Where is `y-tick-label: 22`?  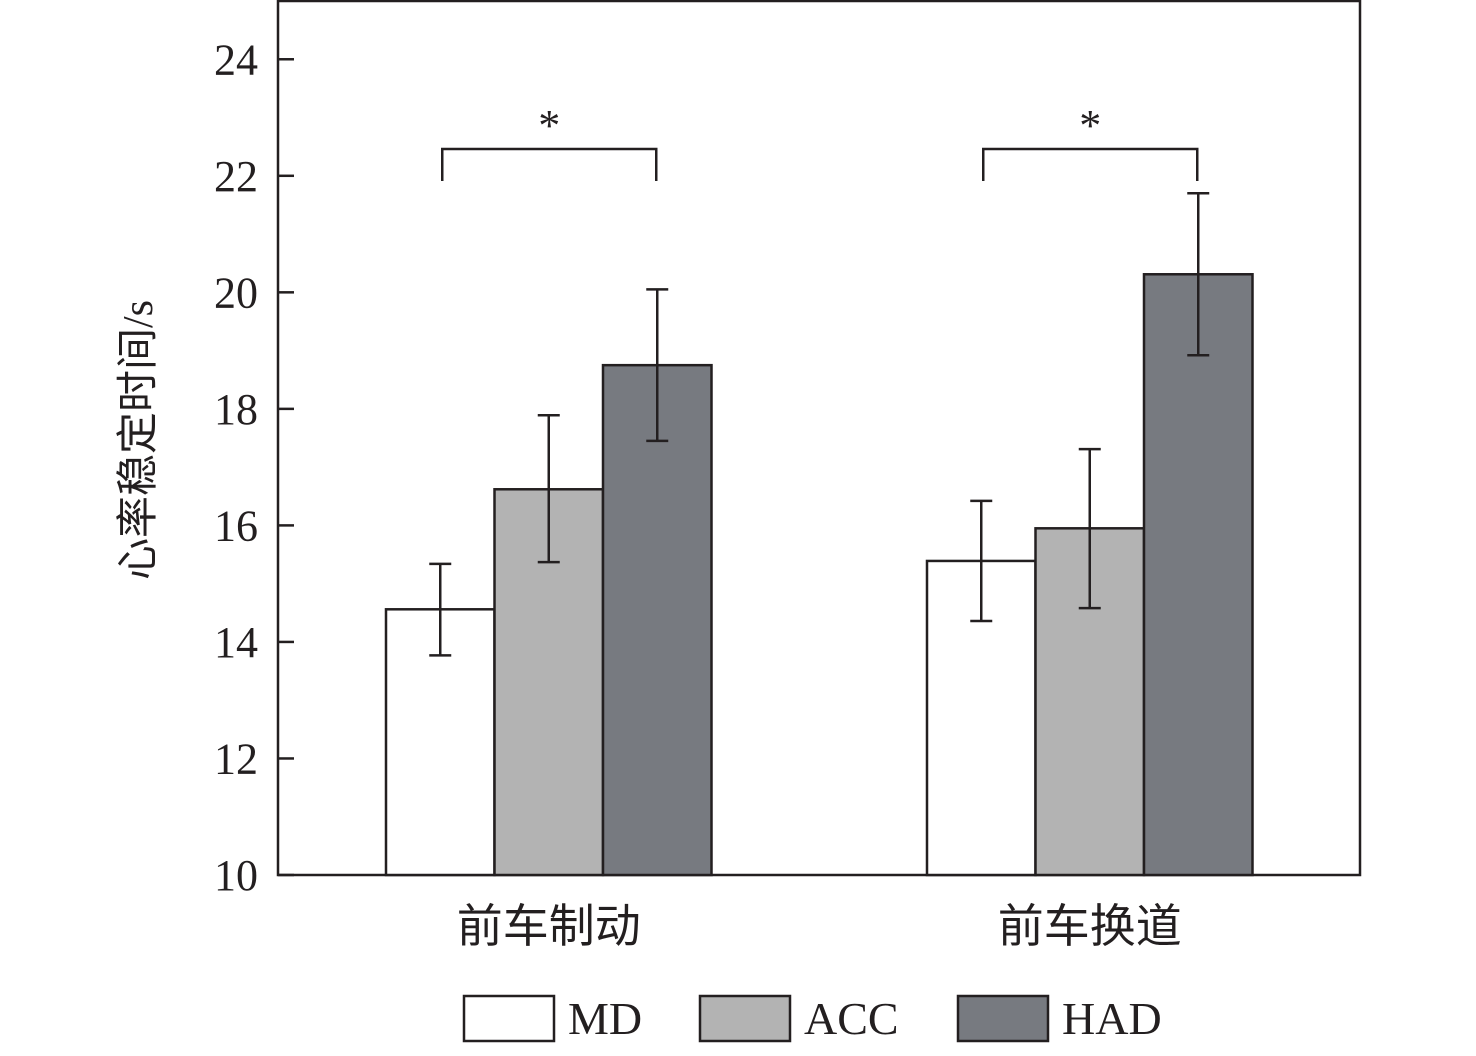
y-tick-label: 22 is located at coordinates (236, 176).